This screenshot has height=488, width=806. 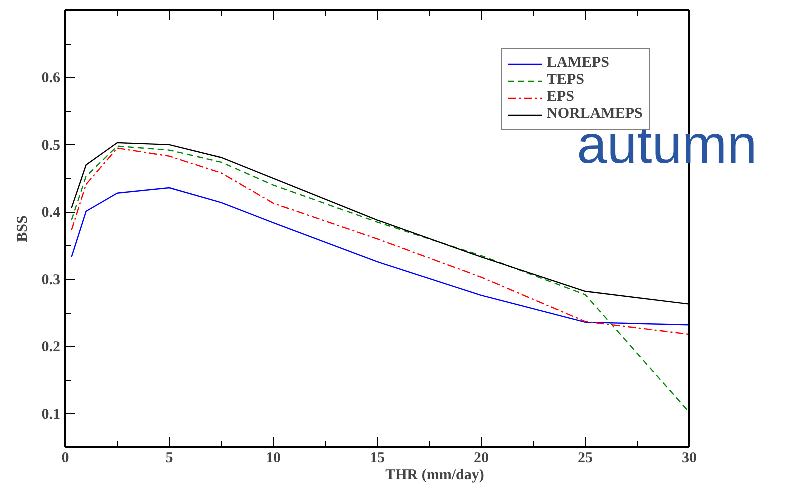 What do you see at coordinates (51, 146) in the screenshot?
I see `y-tick-label: 0.5` at bounding box center [51, 146].